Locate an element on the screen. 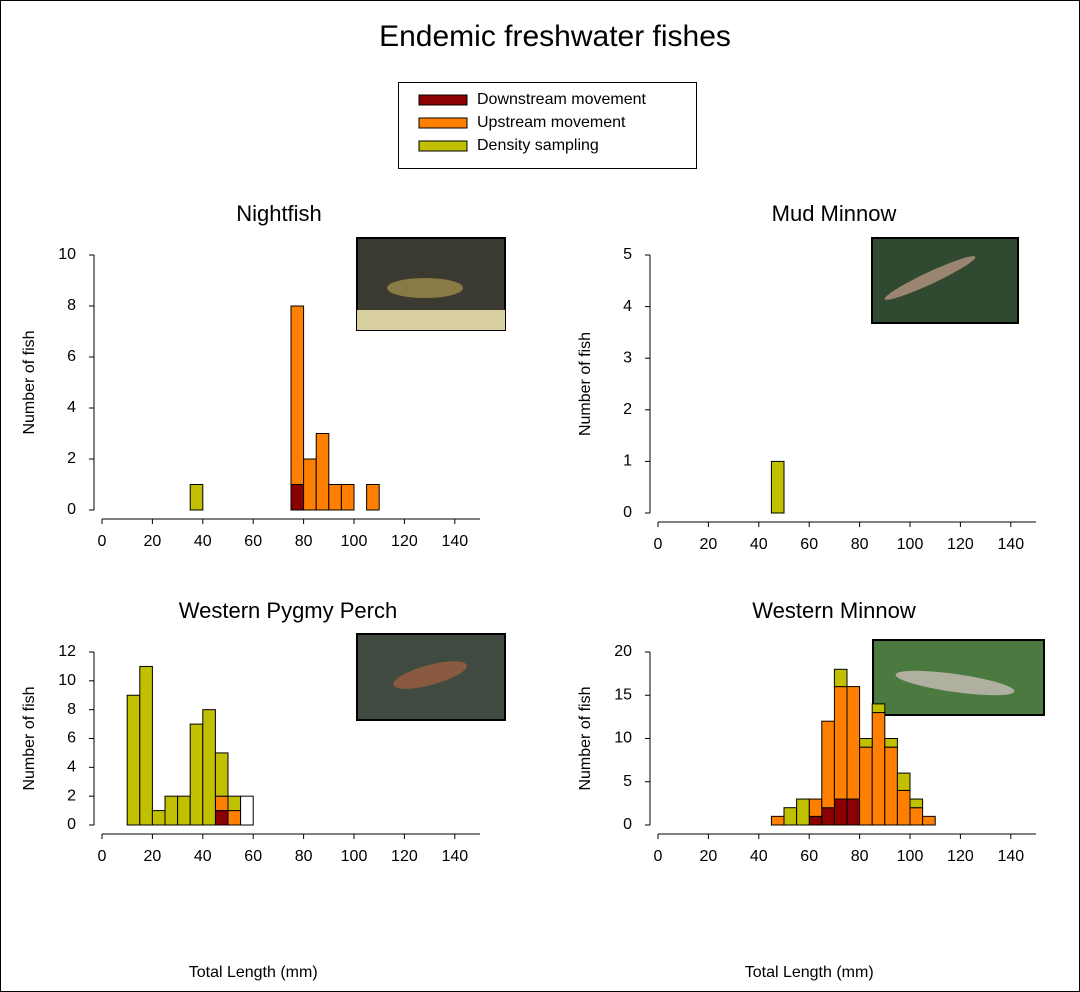 The image size is (1080, 992). y-tick-label: 20 is located at coordinates (623, 651).